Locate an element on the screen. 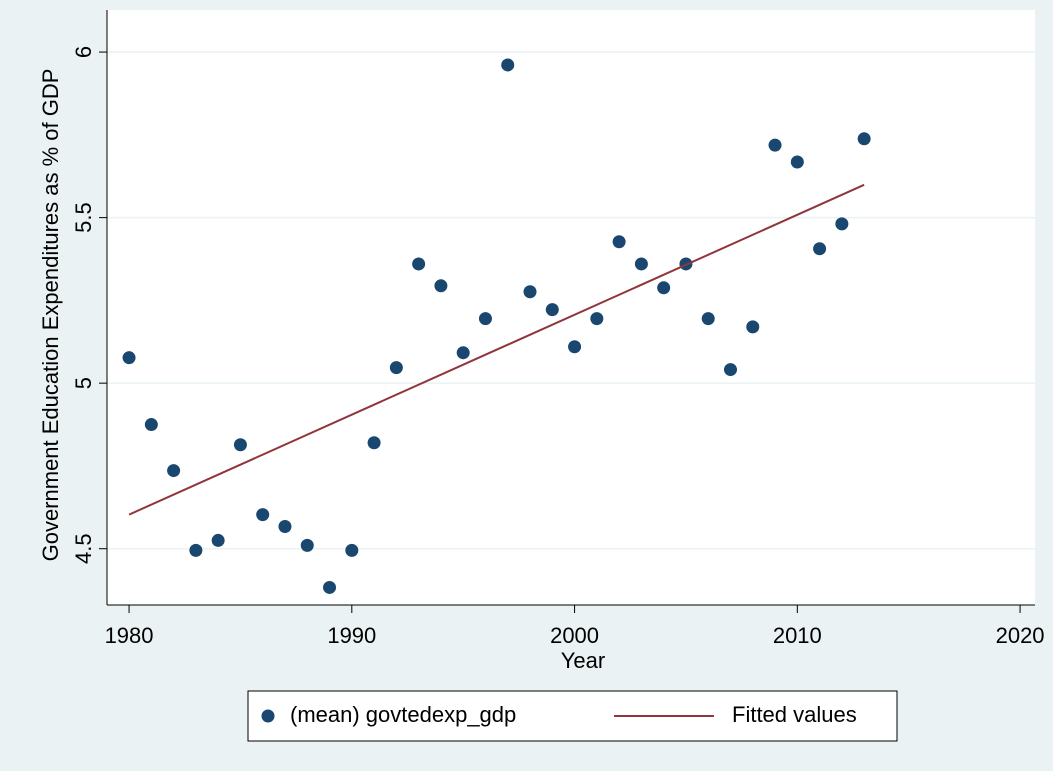  x-axis-label: Year is located at coordinates (583, 660).